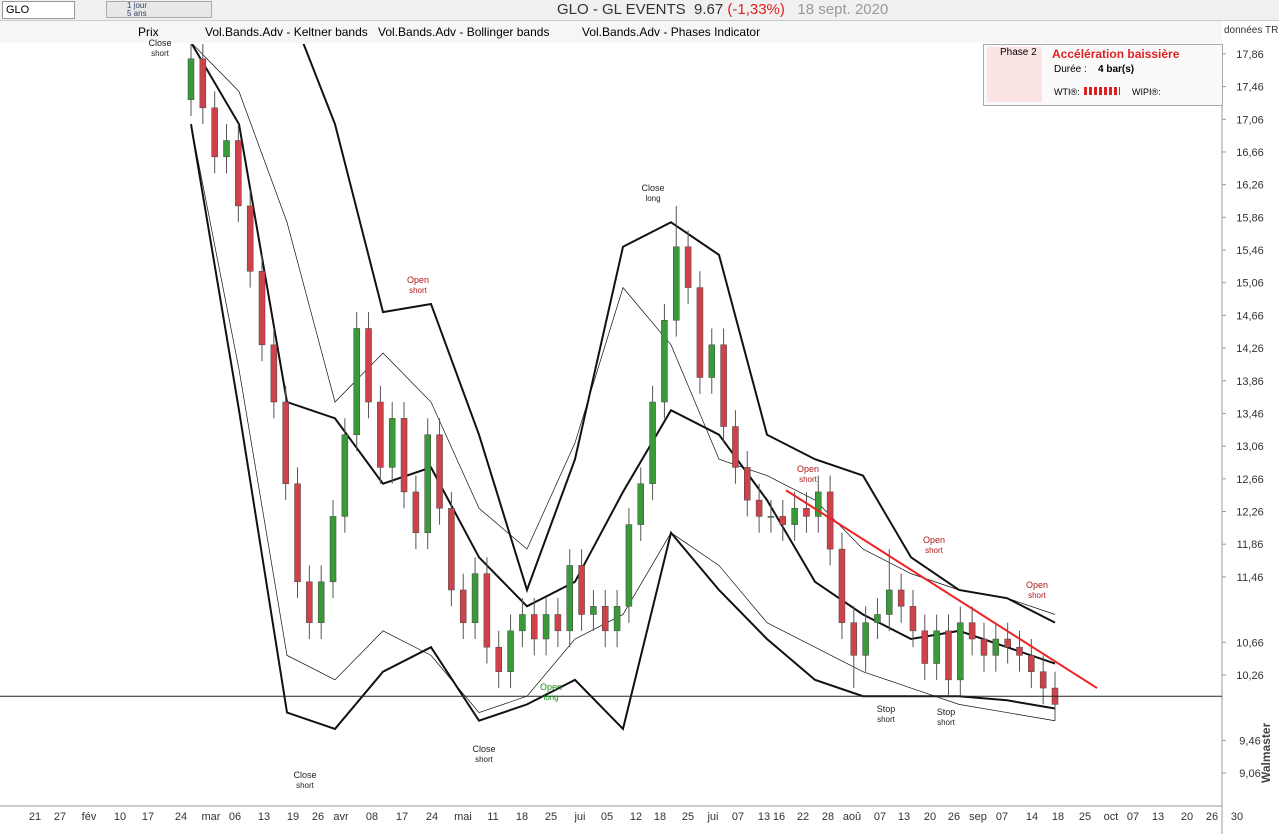 Image resolution: width=1279 pixels, height=834 pixels. Describe the element at coordinates (1250, 643) in the screenshot. I see `y-tick-label: 10,66` at that location.